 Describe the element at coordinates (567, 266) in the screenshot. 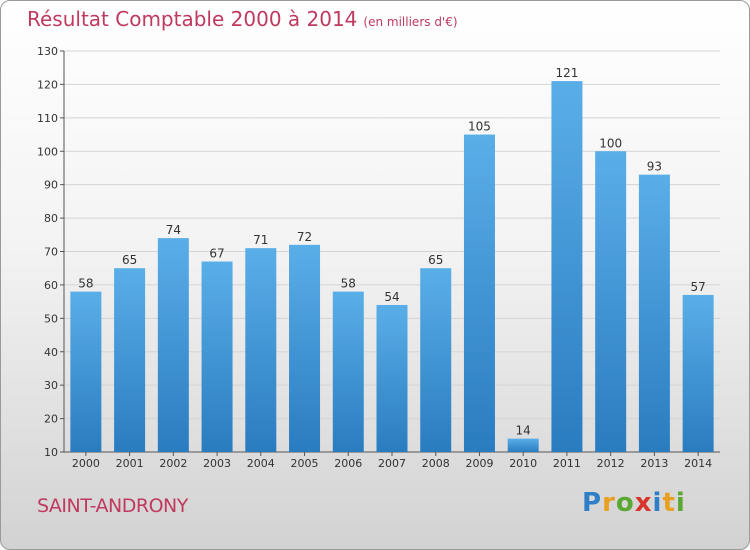

I see `bar-2011` at that location.